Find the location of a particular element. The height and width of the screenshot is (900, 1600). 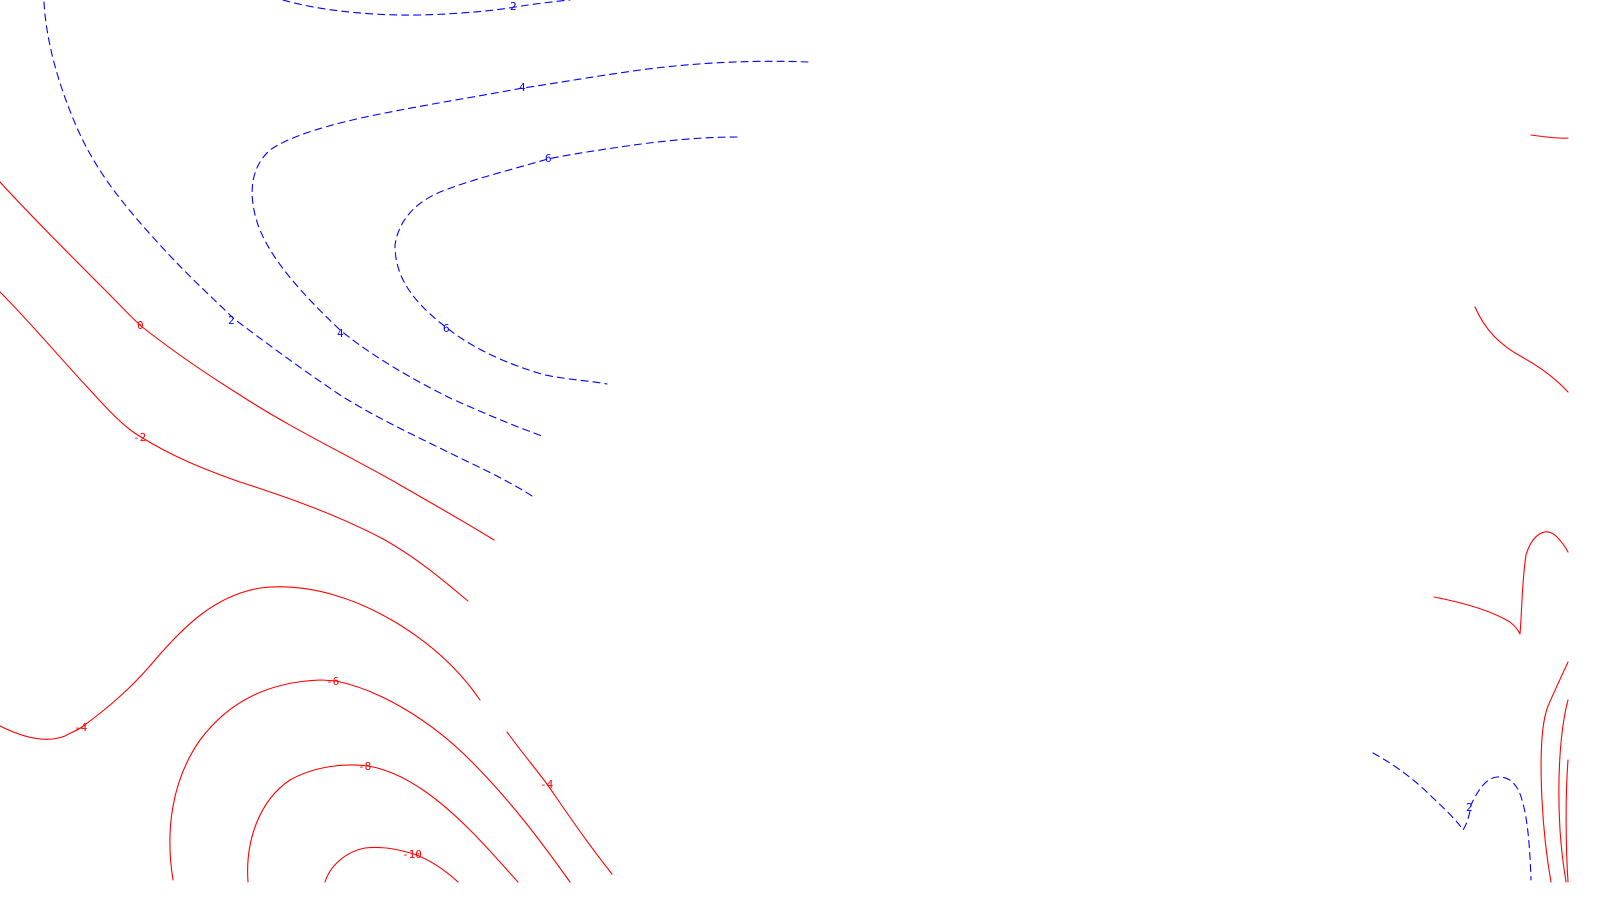

contour-line-right-a is located at coordinates (1549, 136).